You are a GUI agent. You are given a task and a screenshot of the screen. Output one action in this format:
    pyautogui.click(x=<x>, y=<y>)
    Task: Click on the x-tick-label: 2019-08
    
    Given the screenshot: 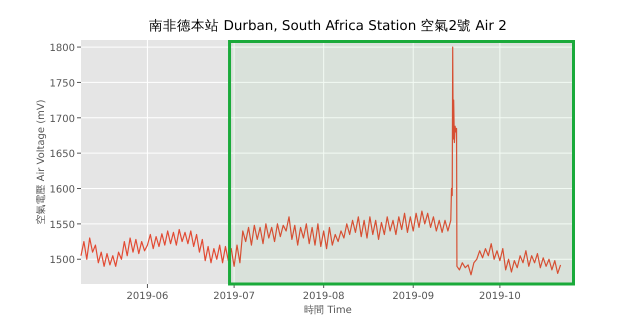 What is the action you would take?
    pyautogui.click(x=323, y=296)
    